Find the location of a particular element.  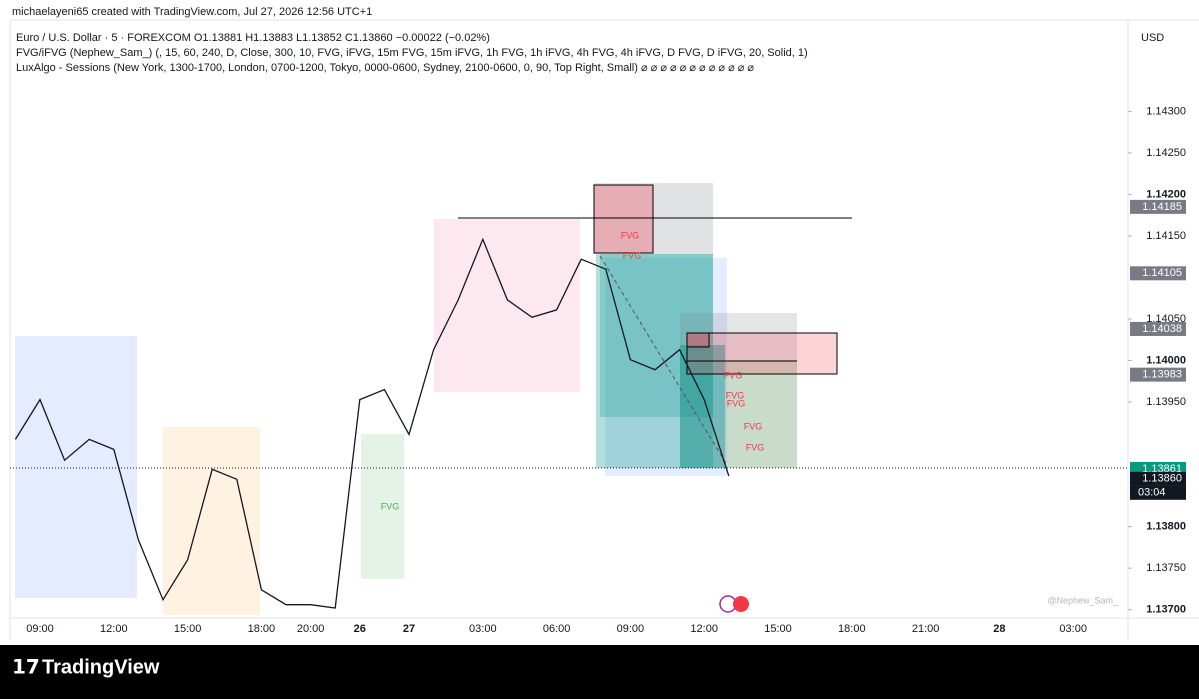

y-tick-label: 1.14250 is located at coordinates (1166, 153).